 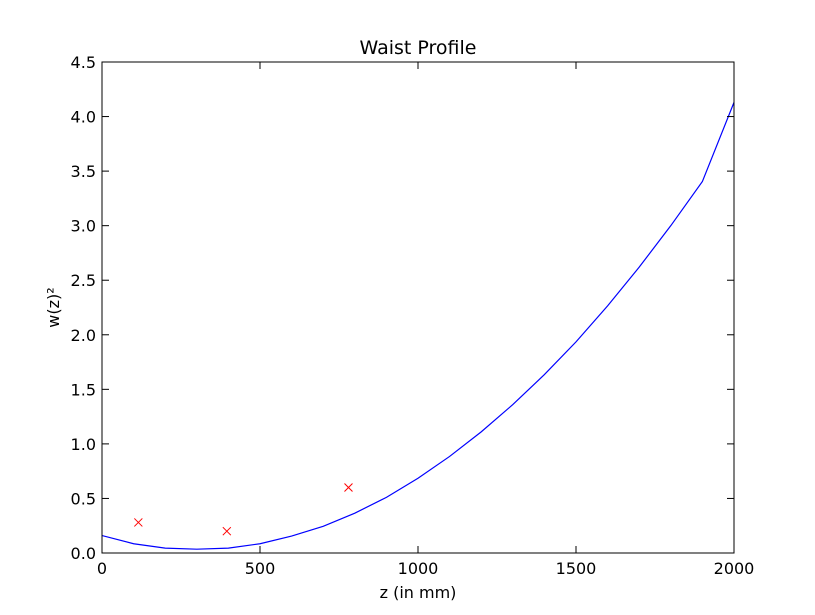 What do you see at coordinates (260, 568) in the screenshot?
I see `x-tick-label: 500` at bounding box center [260, 568].